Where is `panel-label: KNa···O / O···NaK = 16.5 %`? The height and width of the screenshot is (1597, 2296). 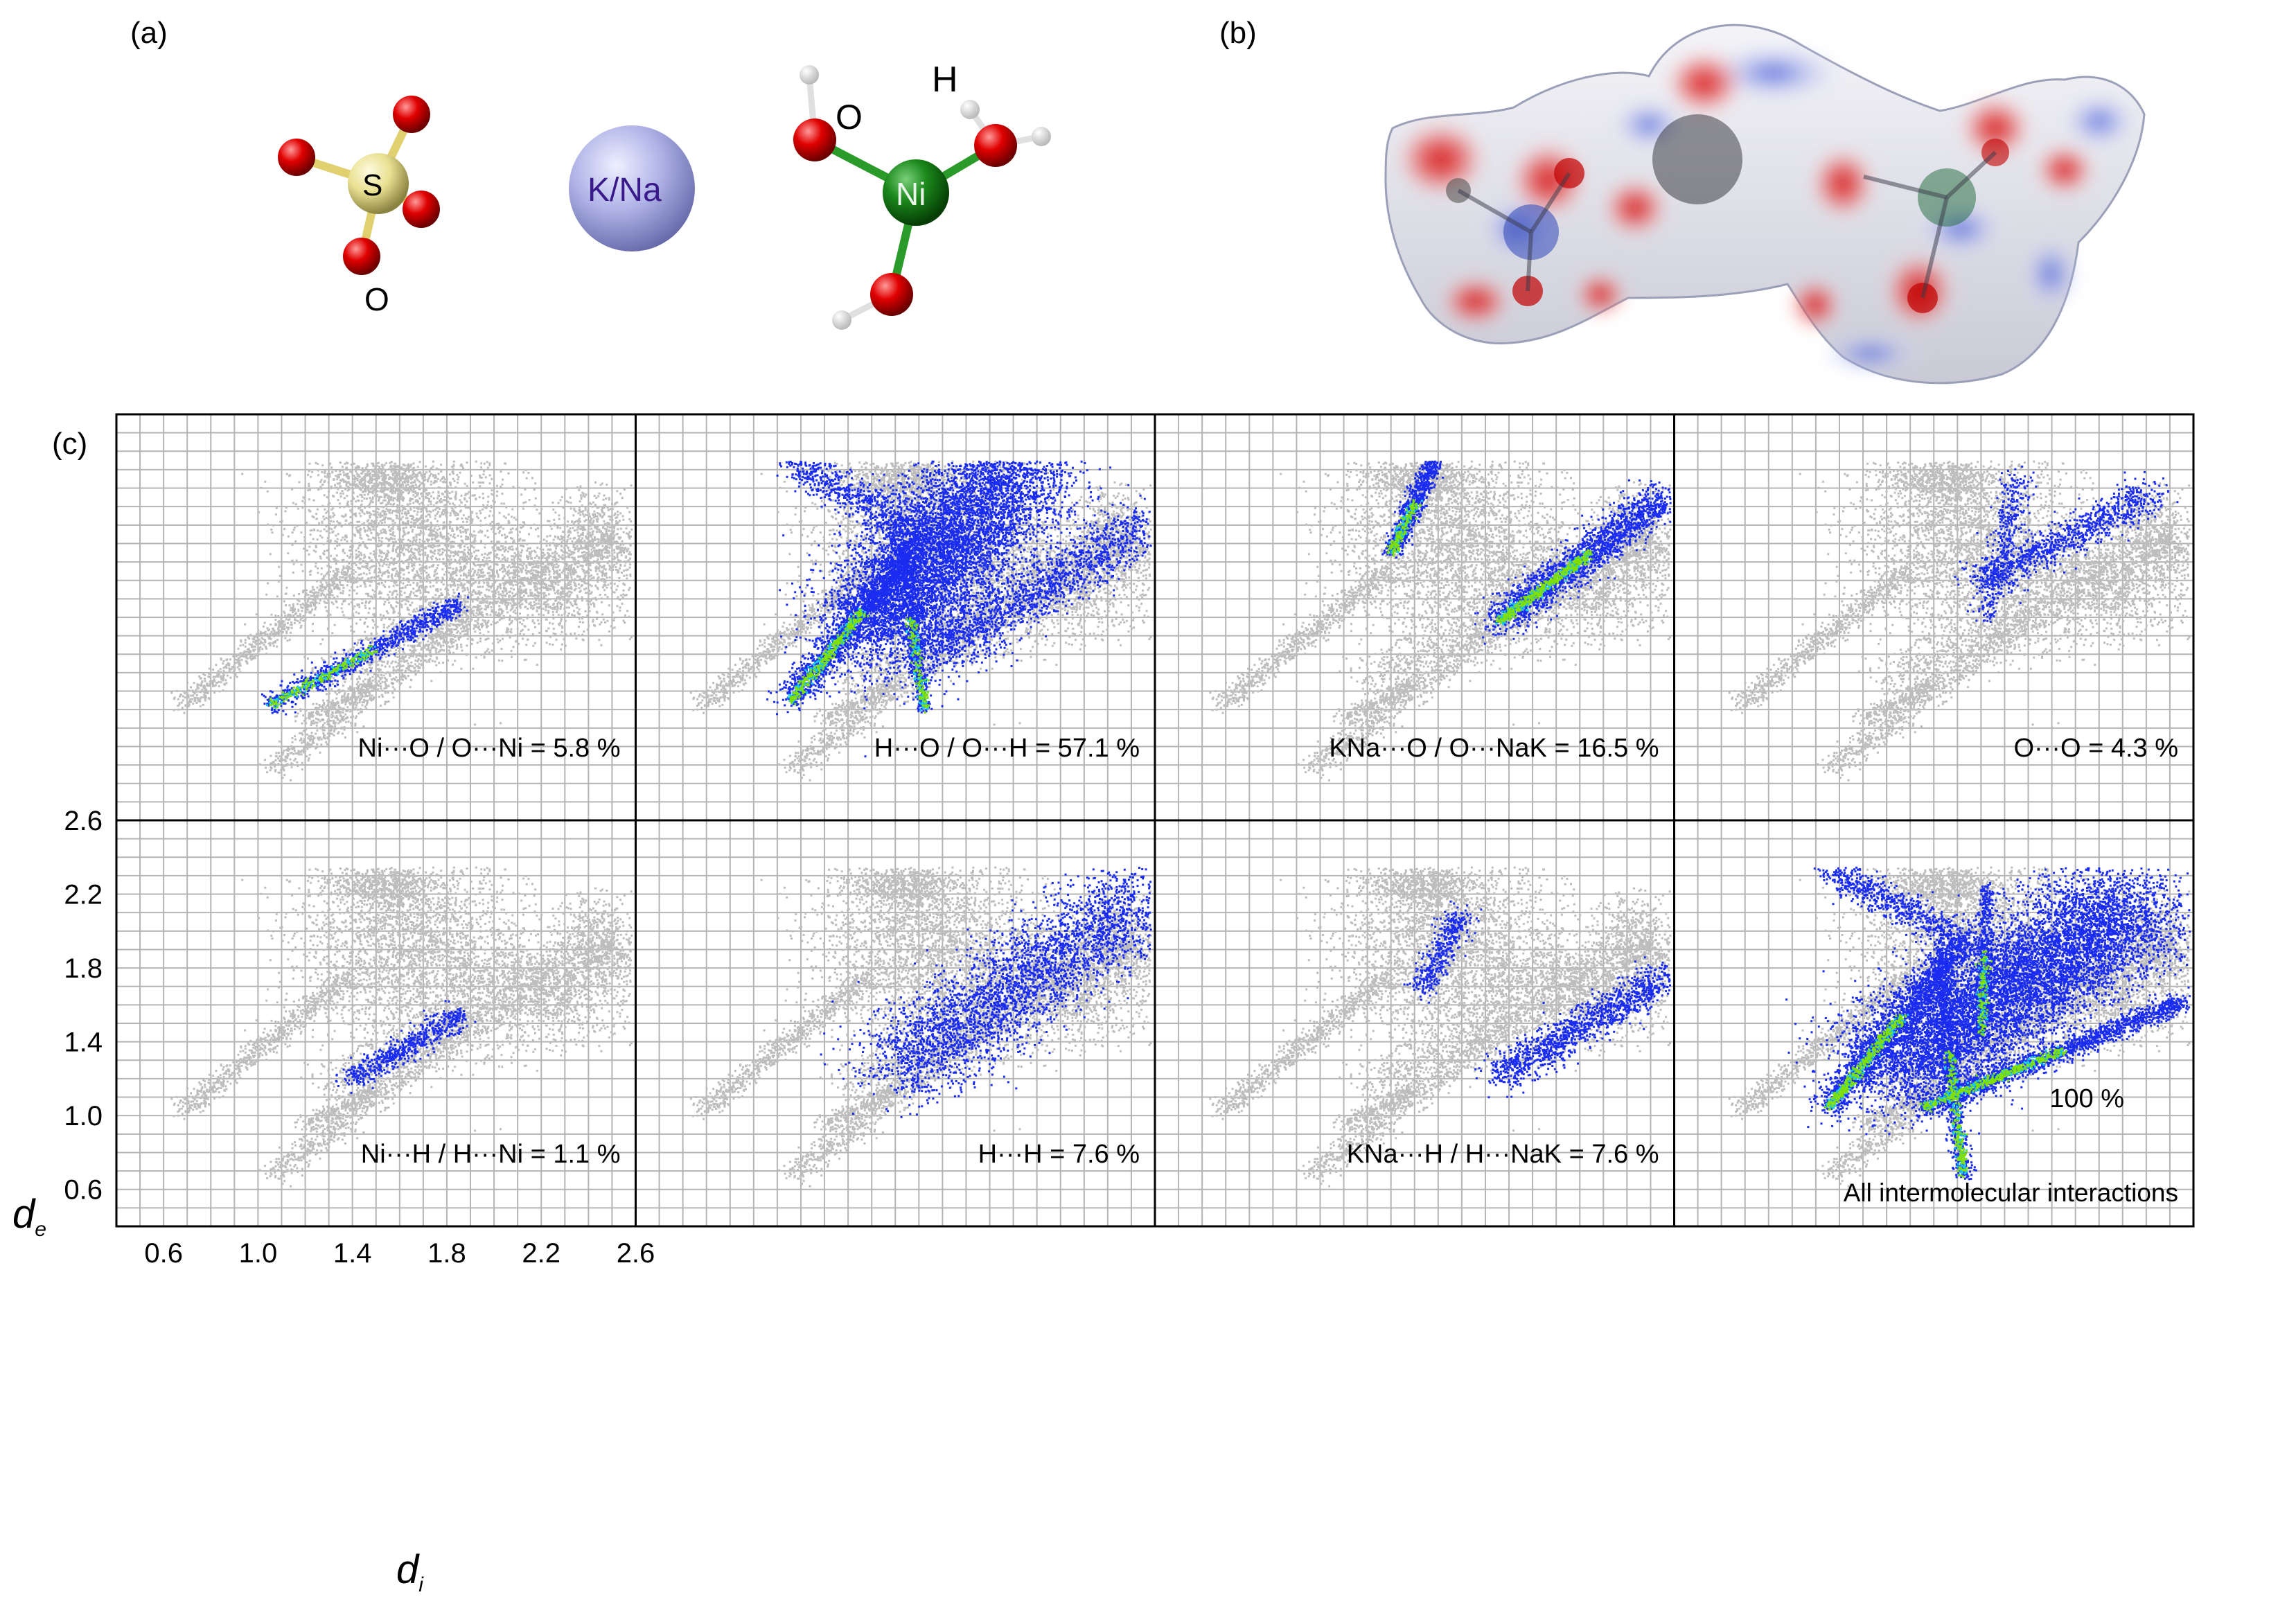 panel-label: KNa···O / O···NaK = 16.5 % is located at coordinates (1494, 748).